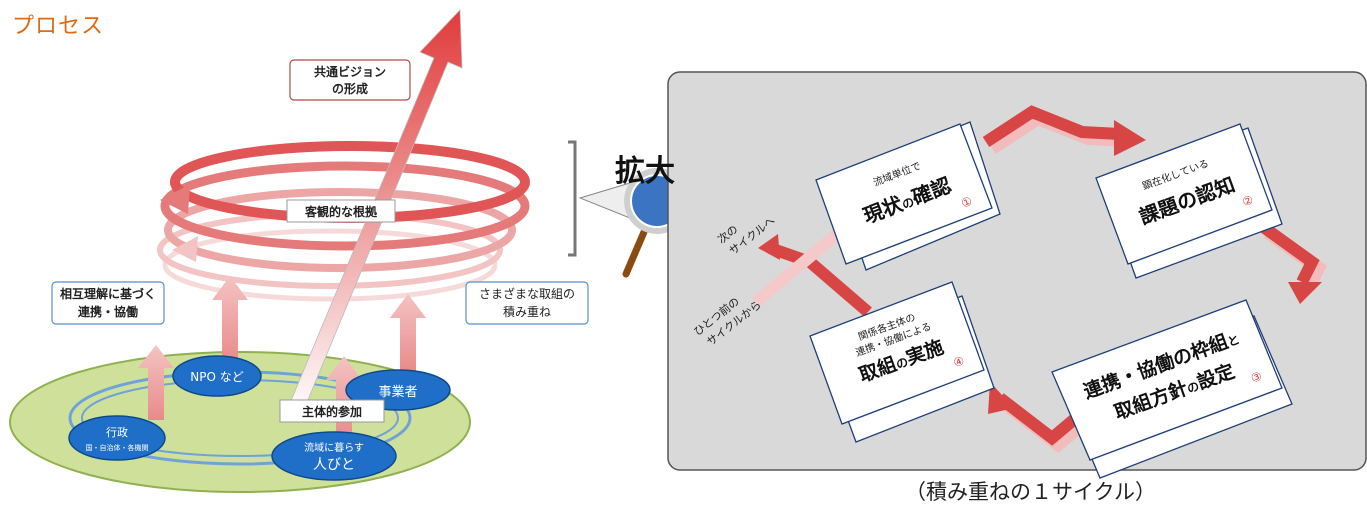  Describe the element at coordinates (350, 80) in the screenshot. I see `vision-label-box: 共通ビジョン の形成` at that location.